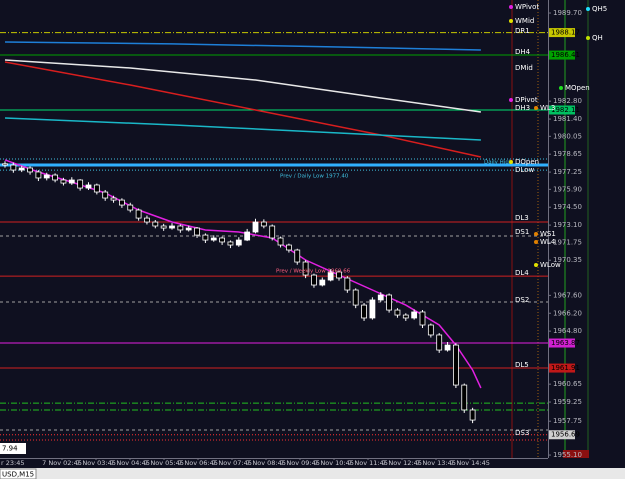 The image size is (625, 479). I want to click on annotation: Prev / Weekly Low 1969.66, so click(313, 272).